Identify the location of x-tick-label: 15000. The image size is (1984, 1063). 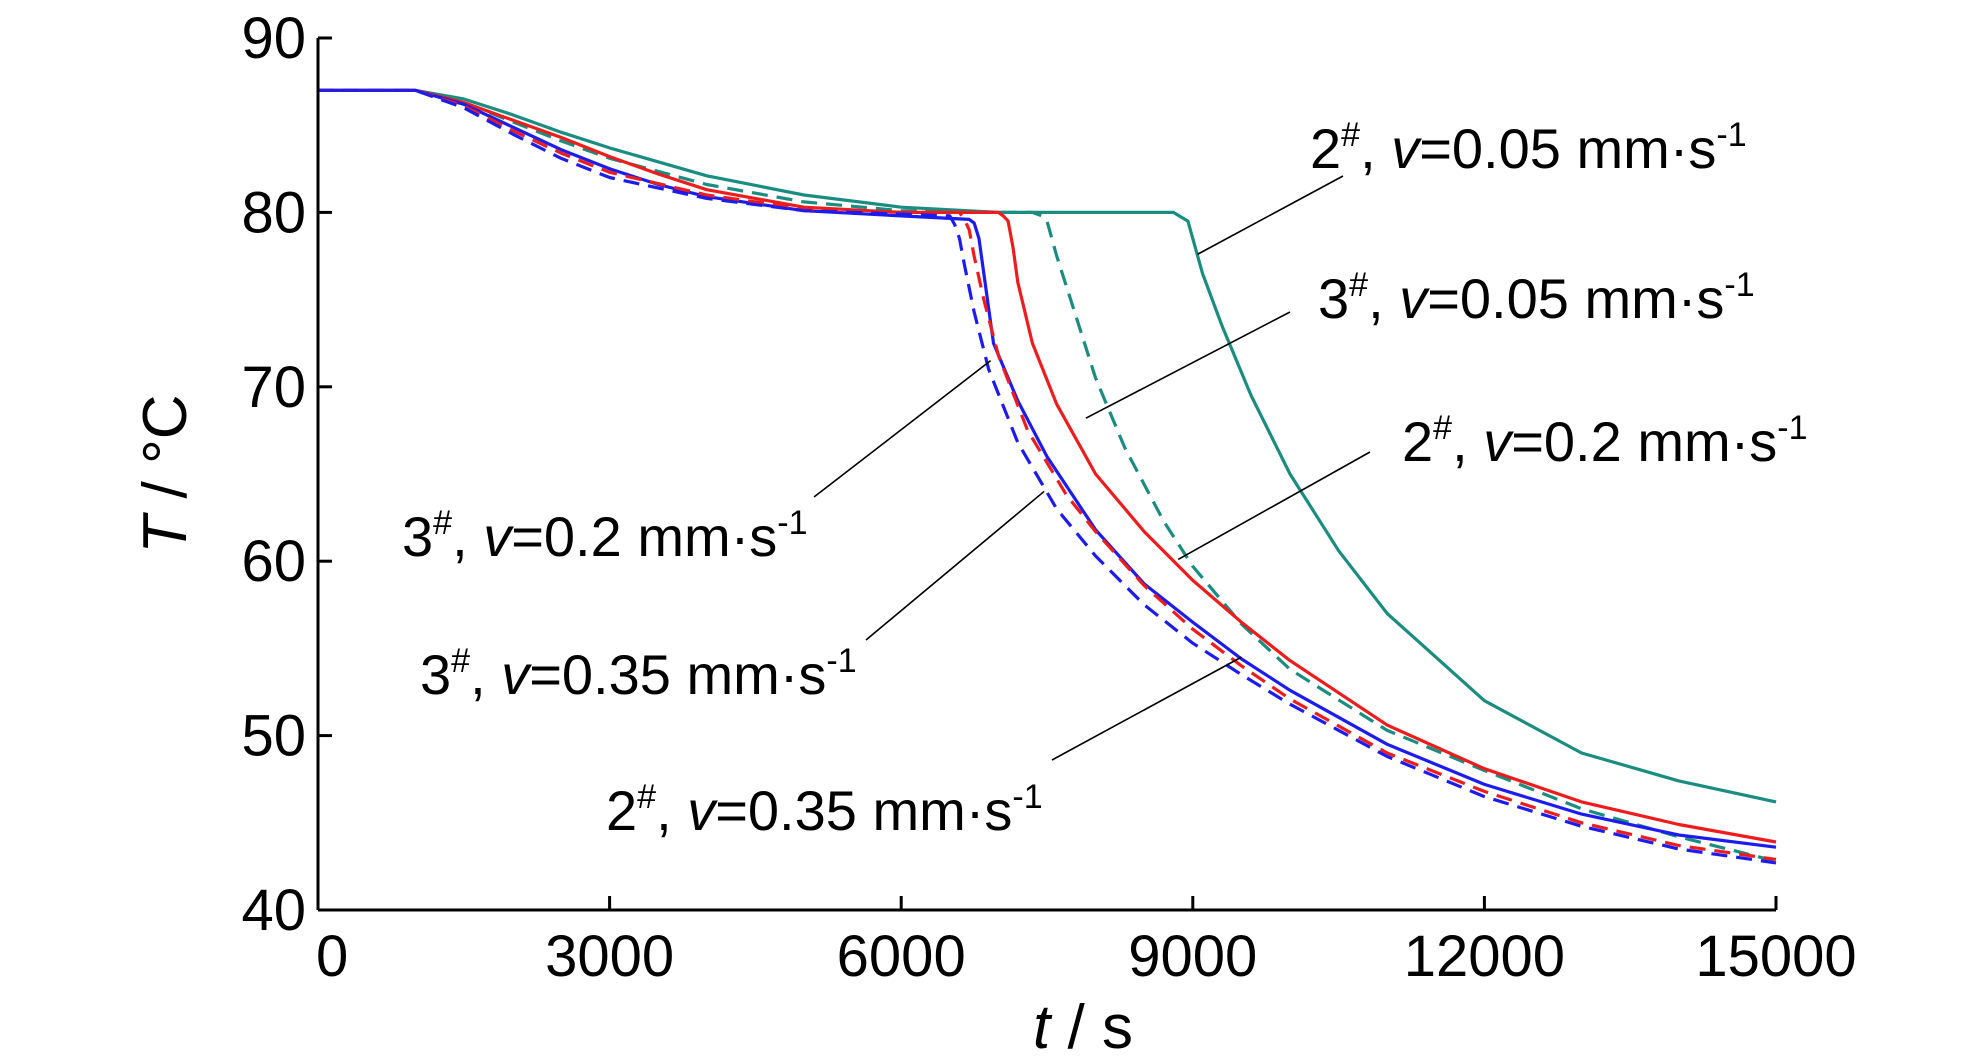
(1775, 956).